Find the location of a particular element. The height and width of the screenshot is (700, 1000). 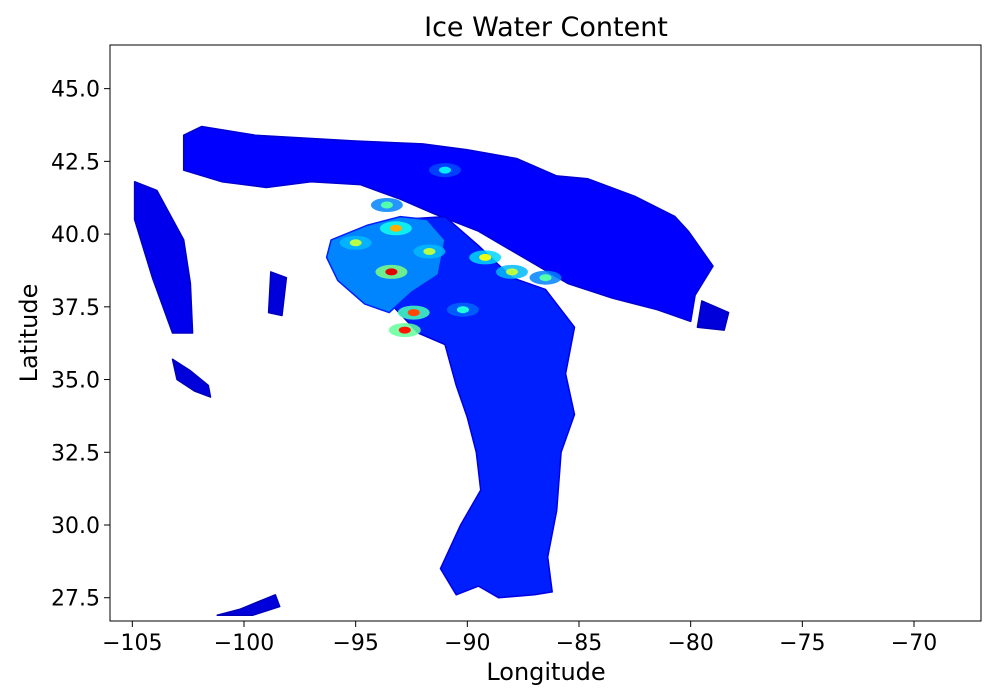

y-tick-label: 37.5 is located at coordinates (75, 308).